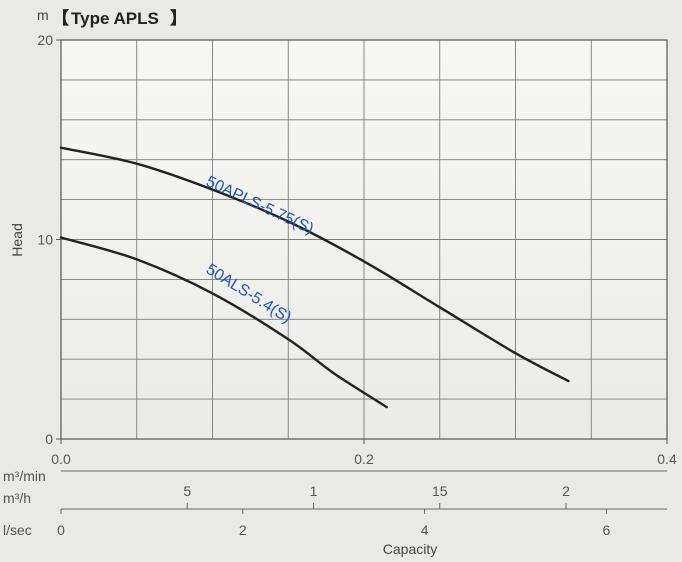 Image resolution: width=682 pixels, height=562 pixels. What do you see at coordinates (115, 18) in the screenshot?
I see `chart-title: Type APLS` at bounding box center [115, 18].